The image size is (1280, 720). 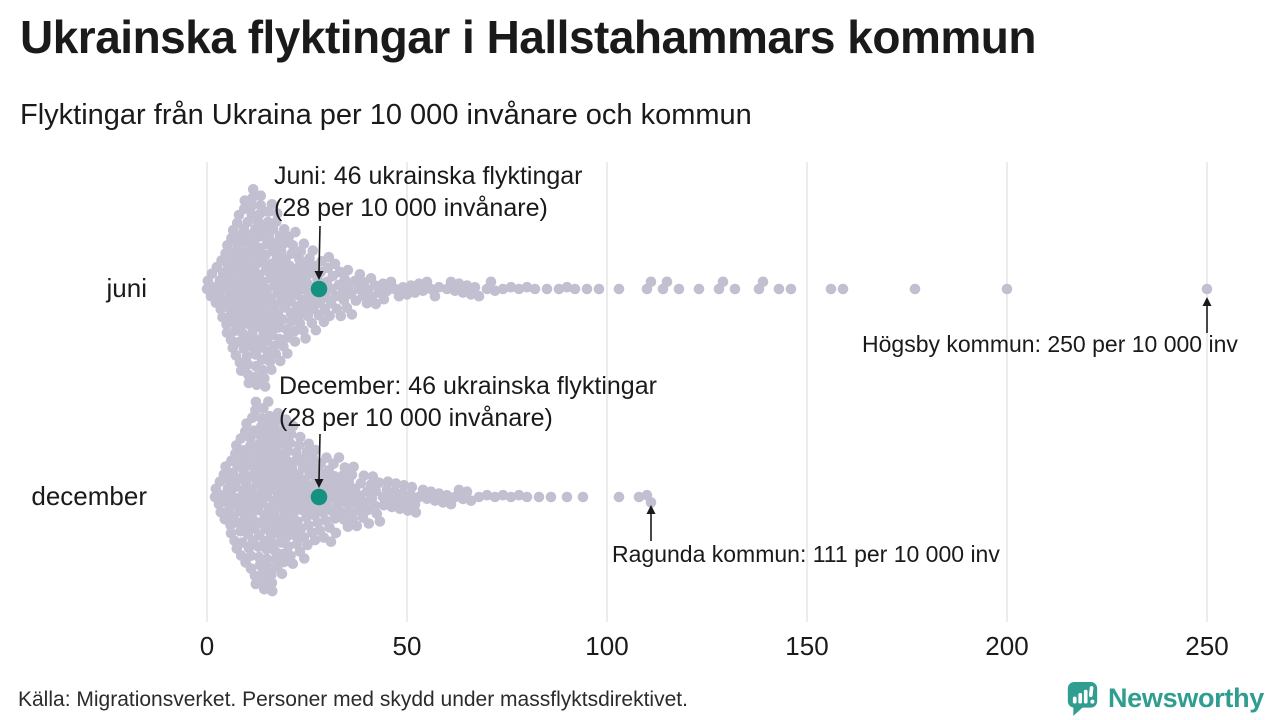 I want to click on newsworthy-logo: Newsworthy, so click(x=1165, y=698).